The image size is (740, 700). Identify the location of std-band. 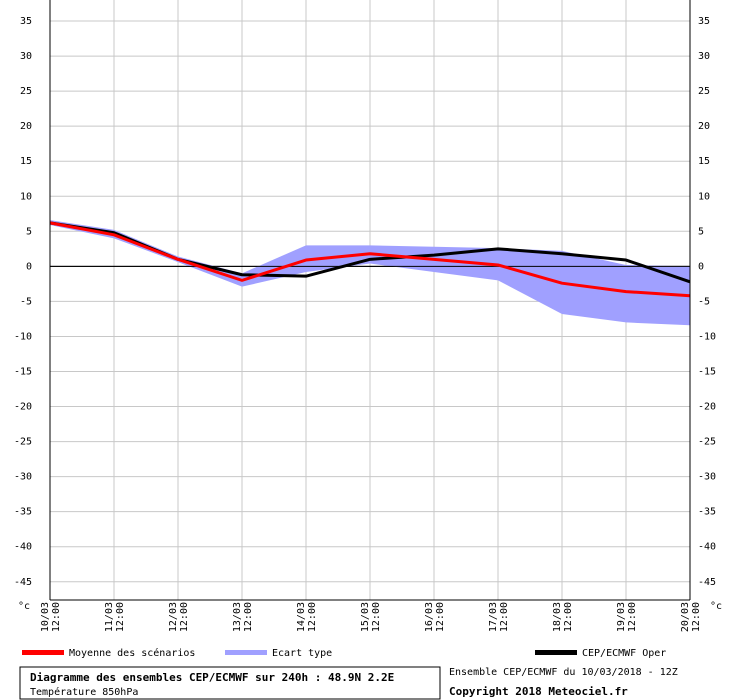
(370, 273).